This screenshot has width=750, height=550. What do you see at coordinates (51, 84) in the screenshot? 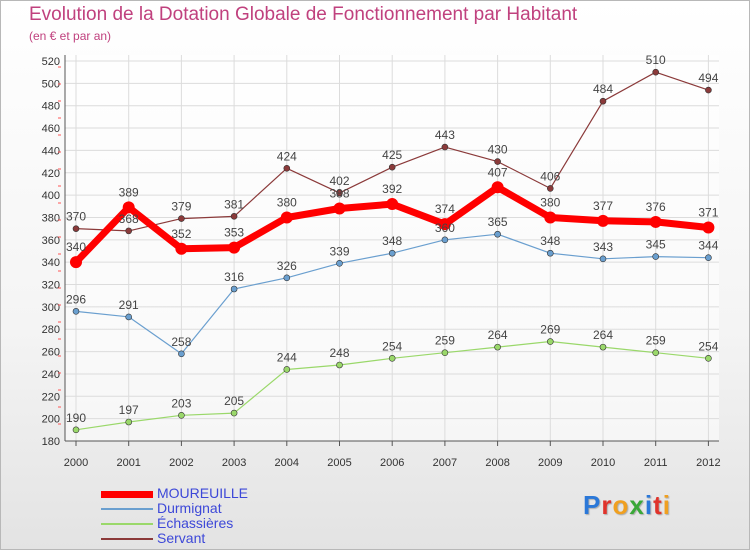
I see `y-tick-label: 500` at bounding box center [51, 84].